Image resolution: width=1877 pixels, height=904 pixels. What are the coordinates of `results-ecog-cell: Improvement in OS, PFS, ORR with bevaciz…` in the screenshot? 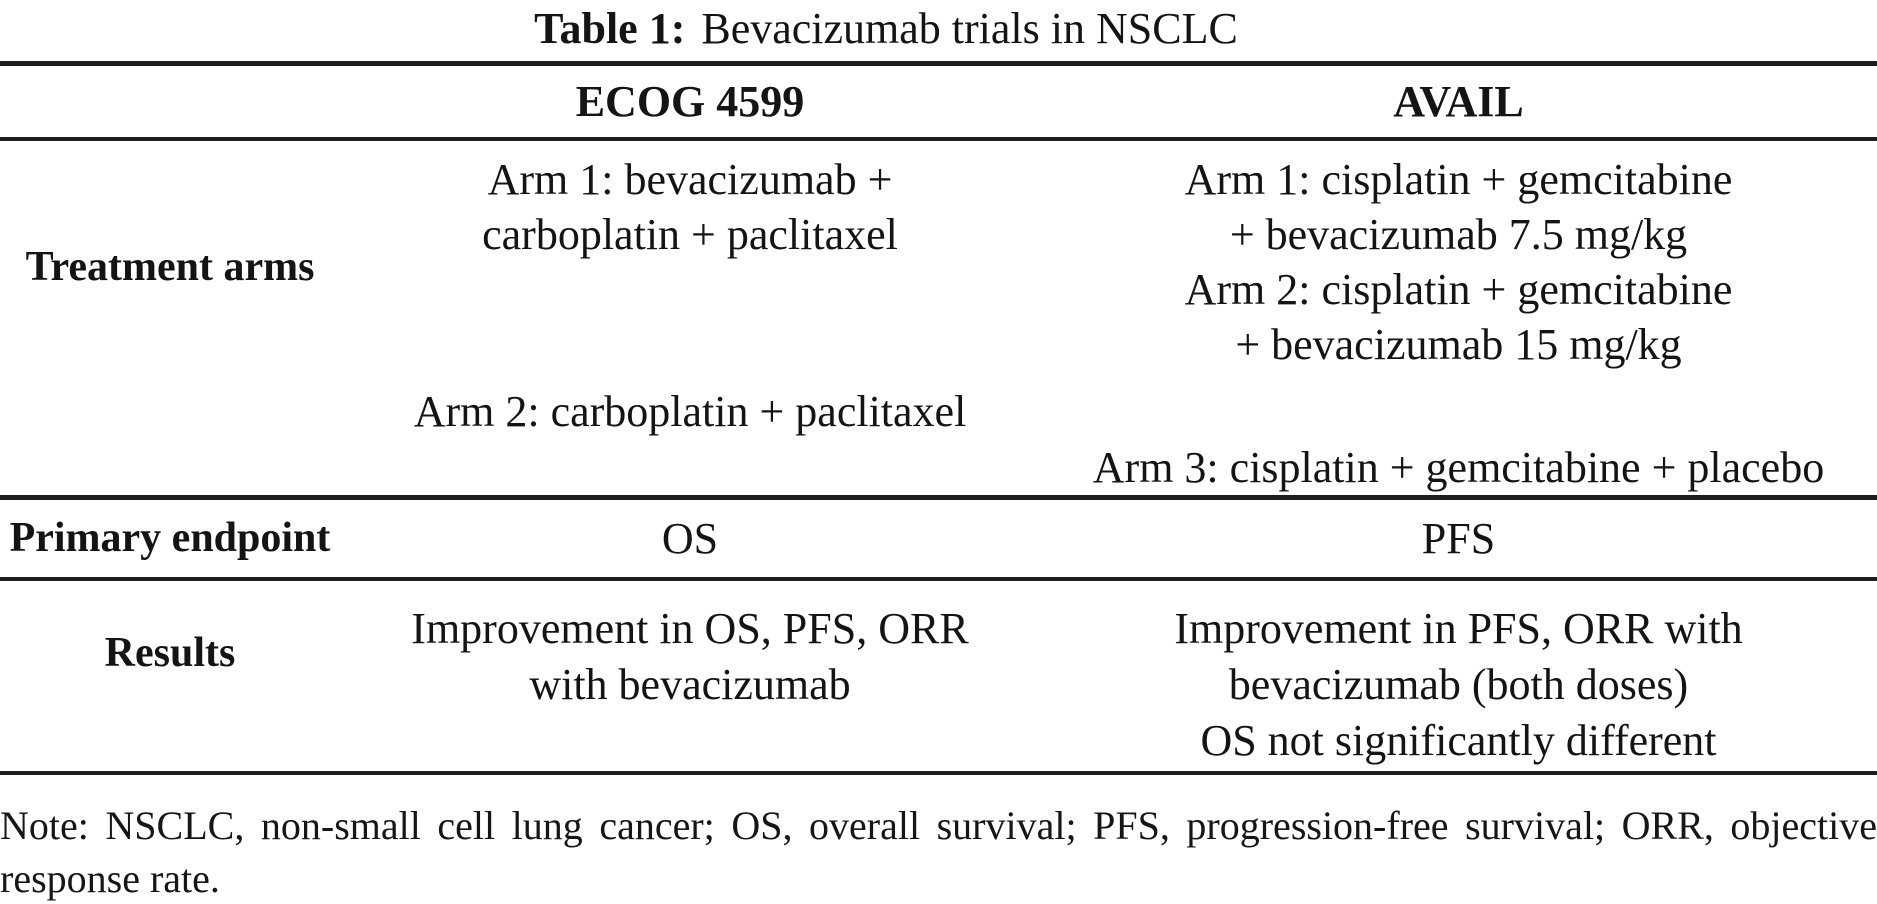 It's located at (690, 676).